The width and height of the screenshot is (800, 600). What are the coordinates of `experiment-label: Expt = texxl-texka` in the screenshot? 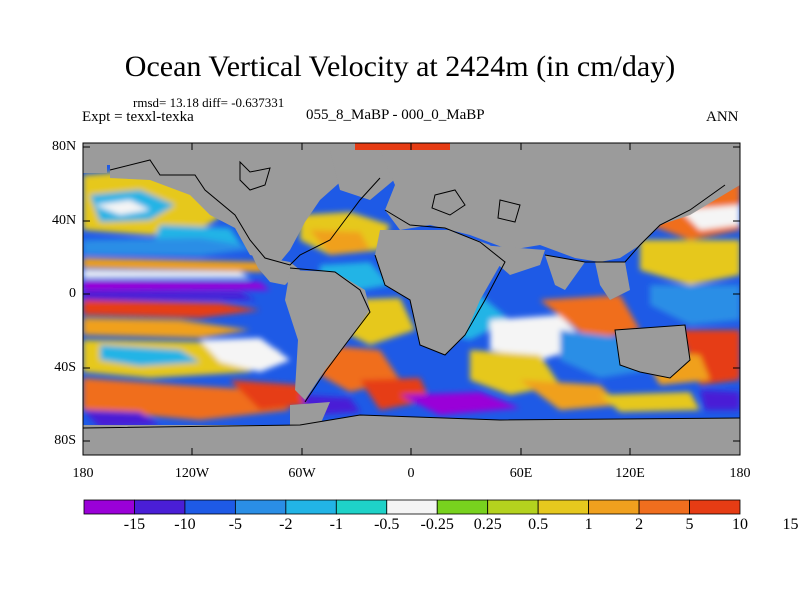 It's located at (138, 117).